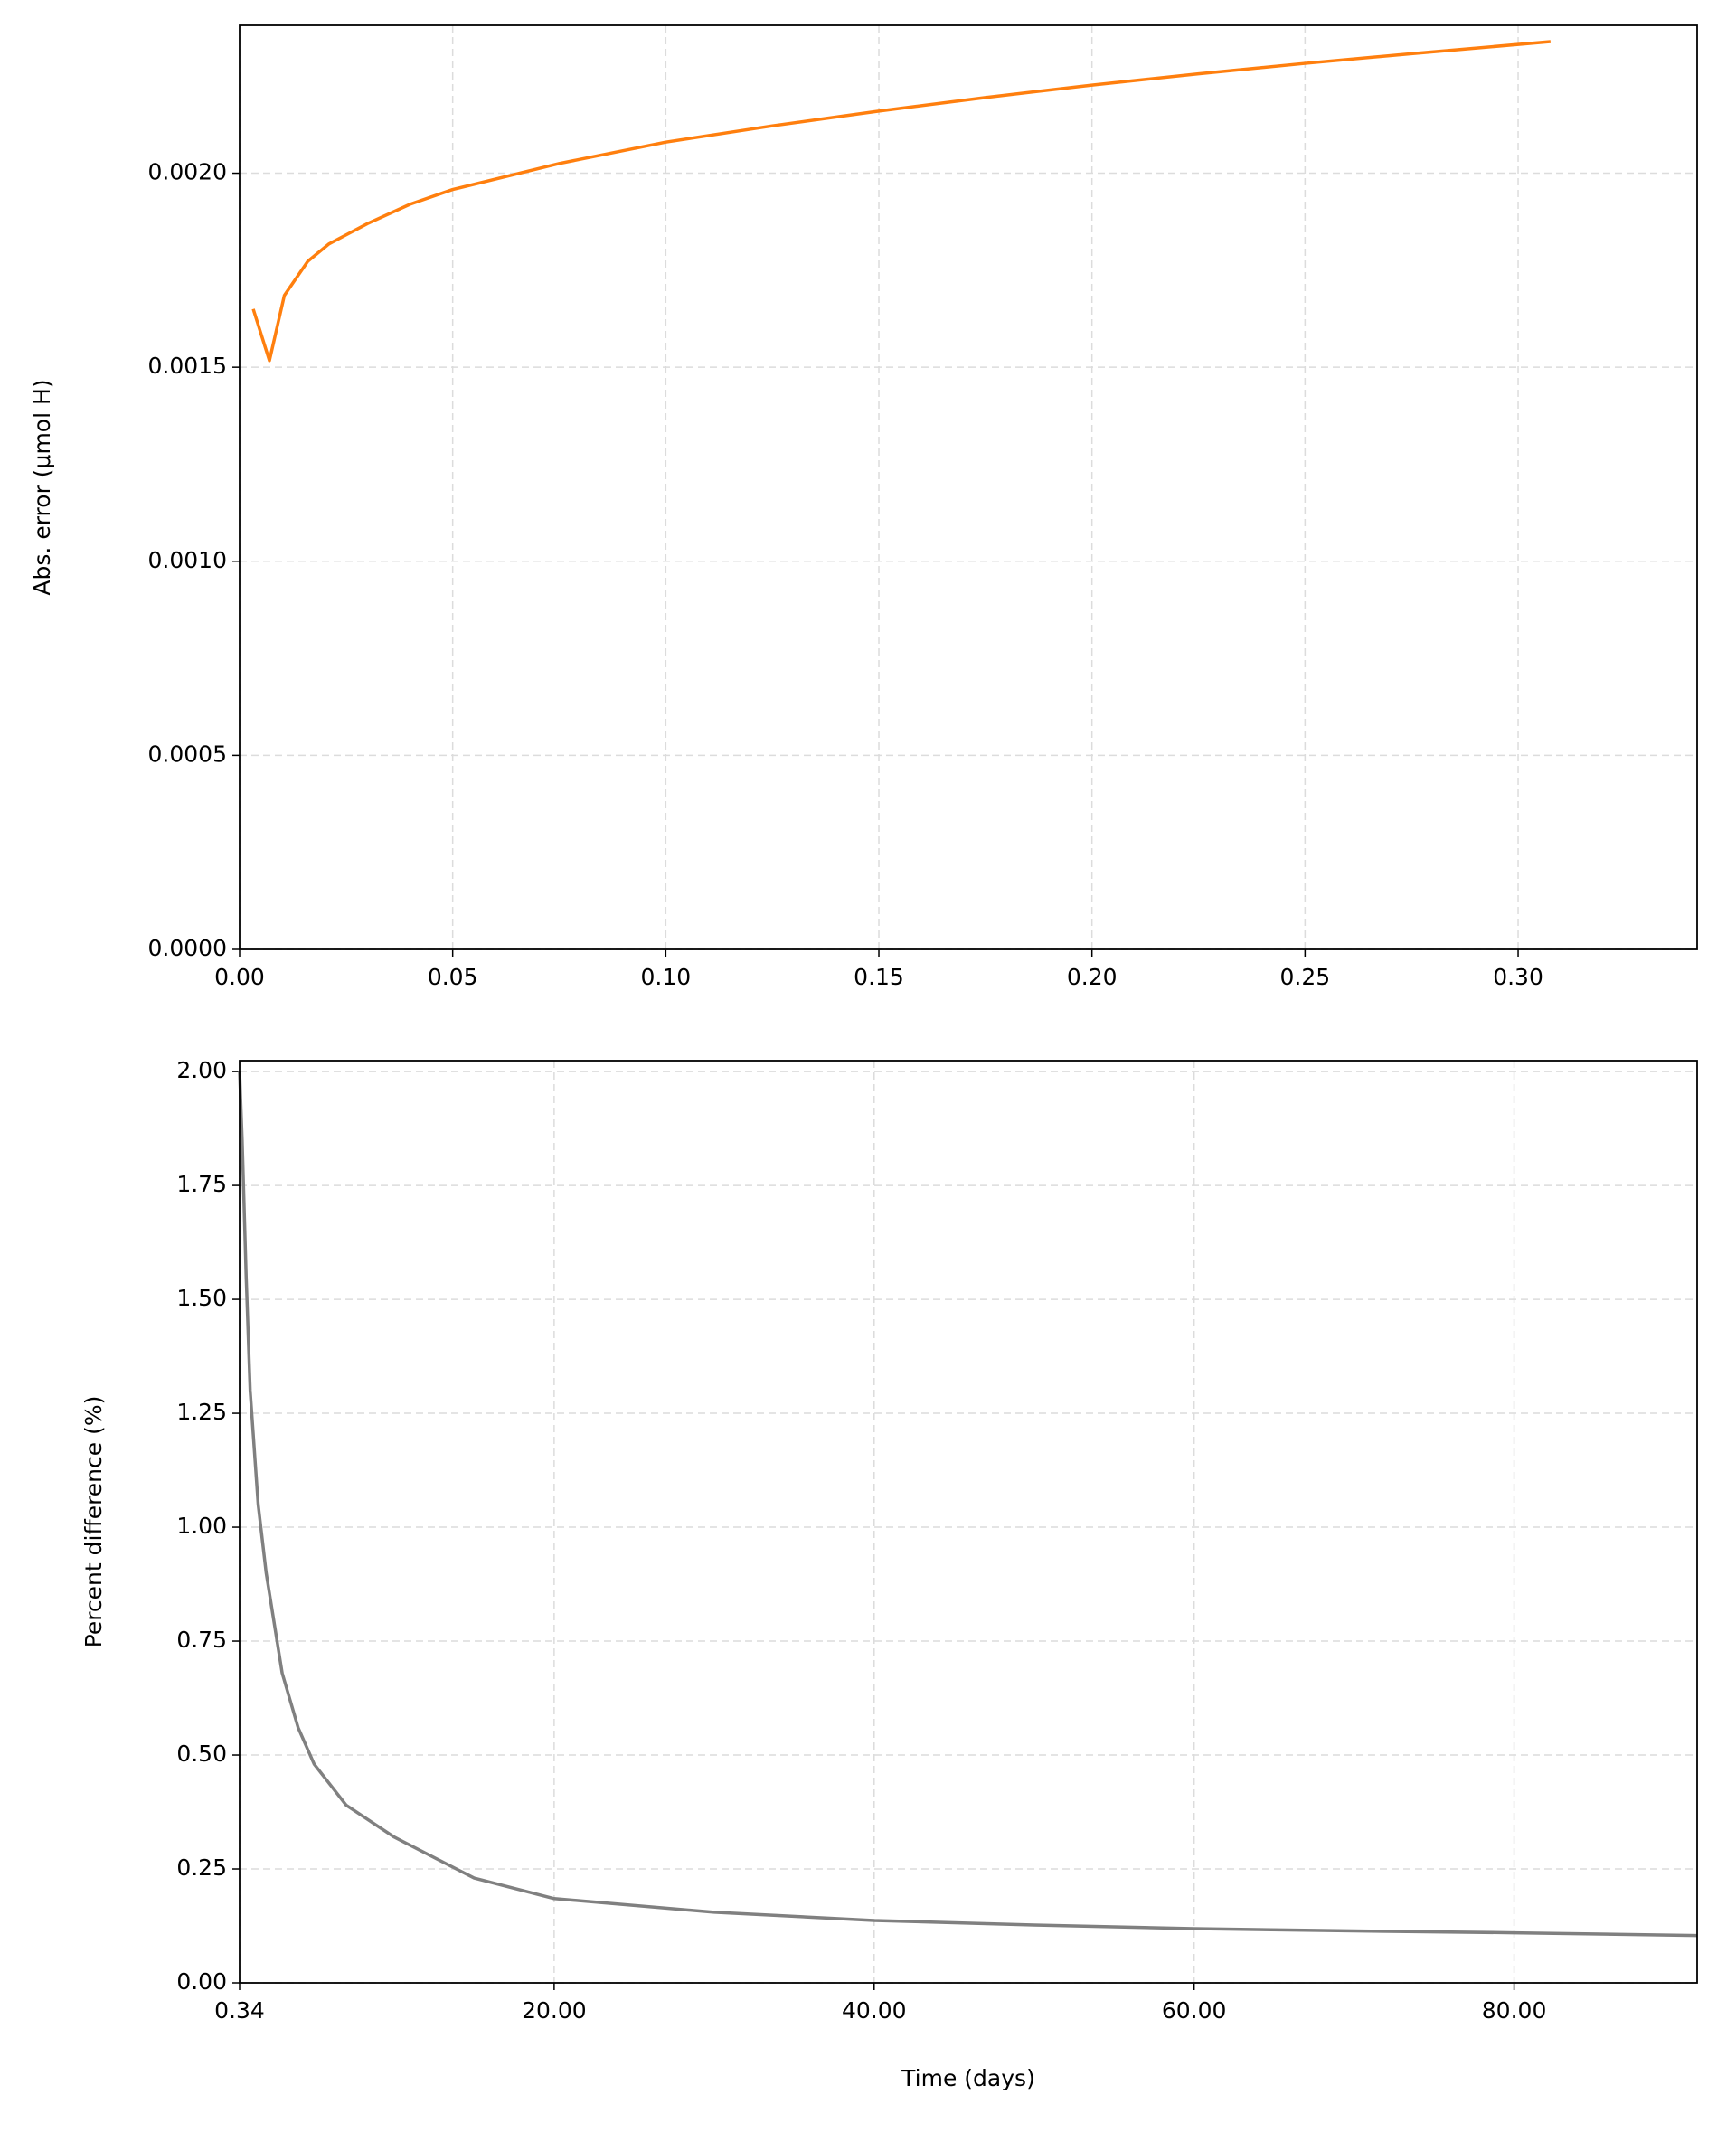  What do you see at coordinates (1195, 2010) in the screenshot?
I see `x-tick-label: 60.00` at bounding box center [1195, 2010].